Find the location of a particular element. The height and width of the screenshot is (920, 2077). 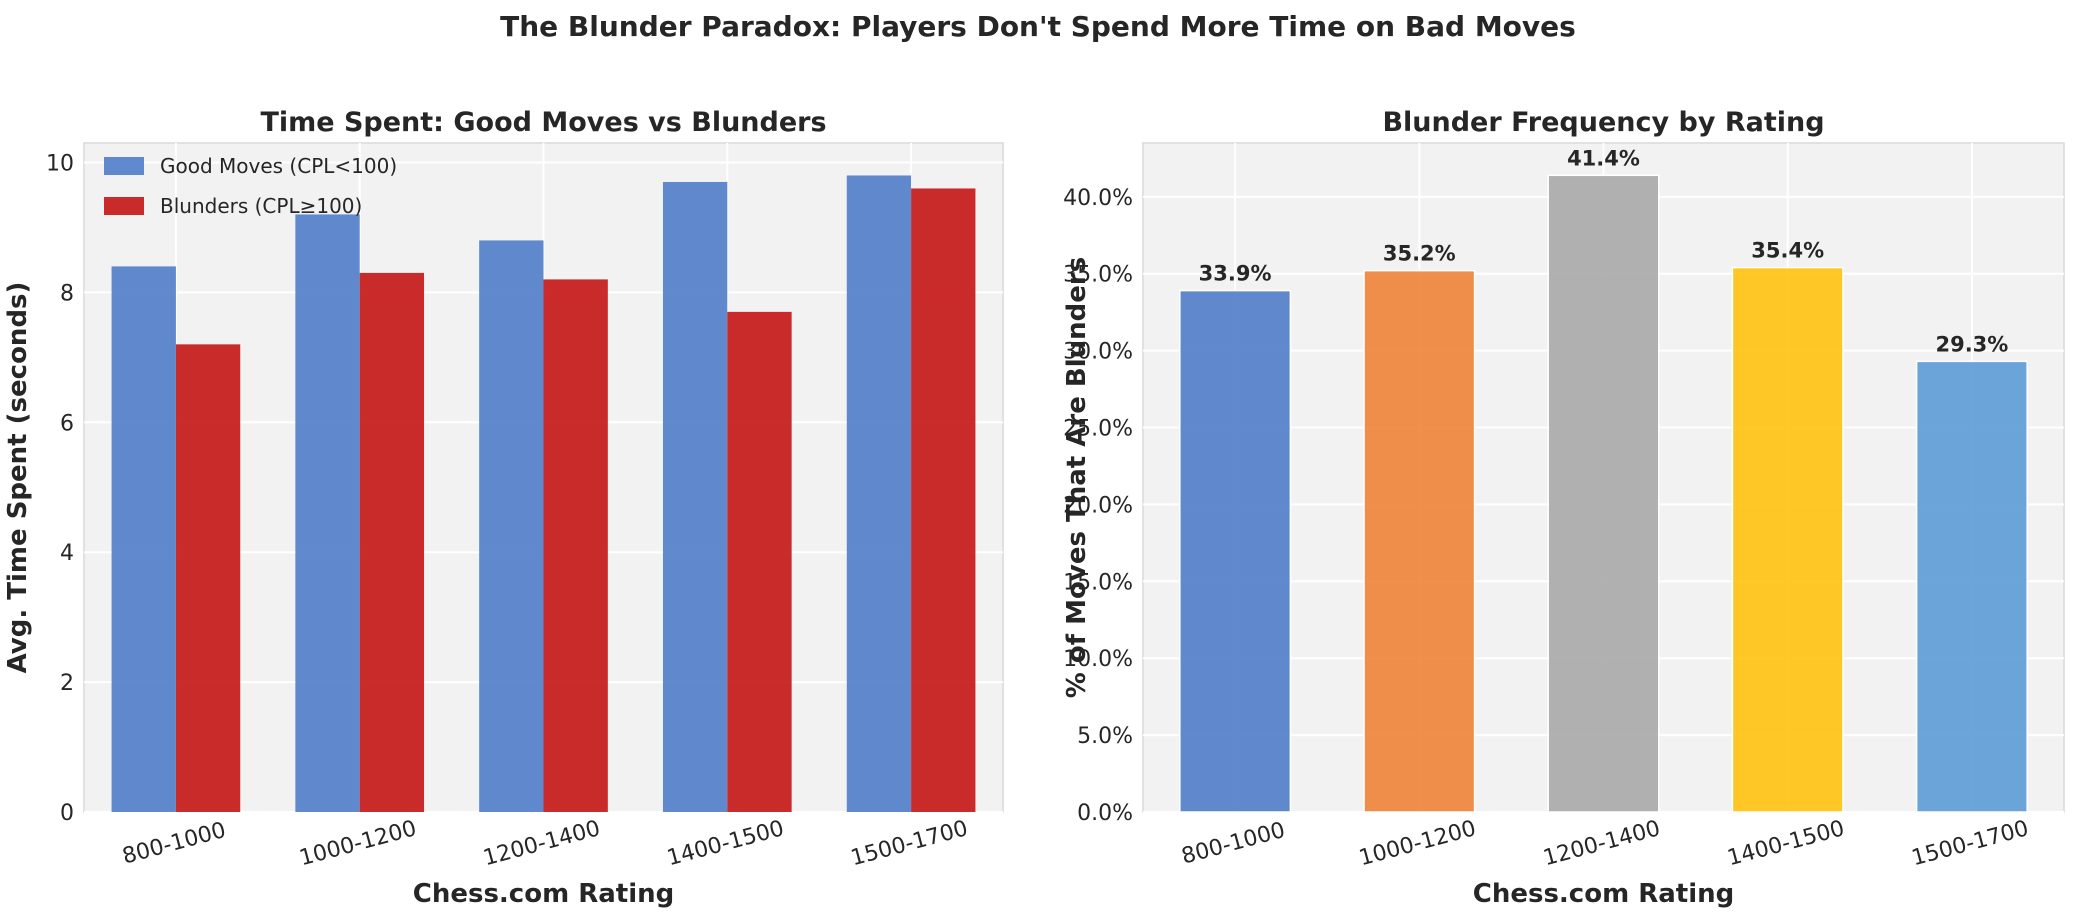

y-tick-label: 5.0% is located at coordinates (1105, 736).